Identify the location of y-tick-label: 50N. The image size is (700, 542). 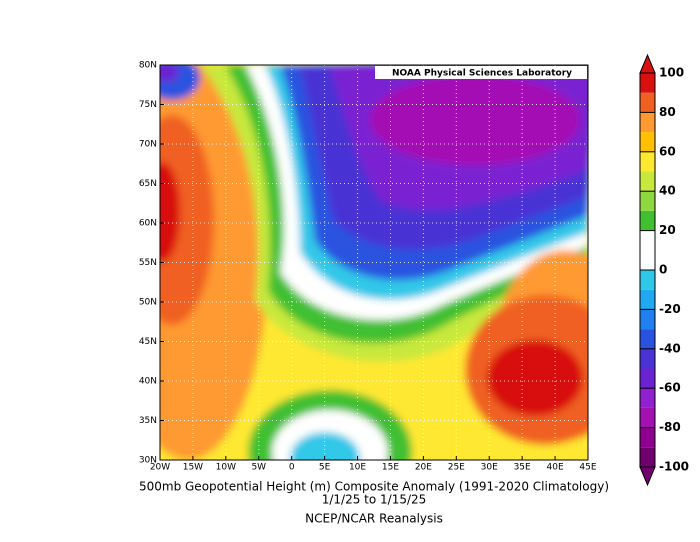
(148, 303).